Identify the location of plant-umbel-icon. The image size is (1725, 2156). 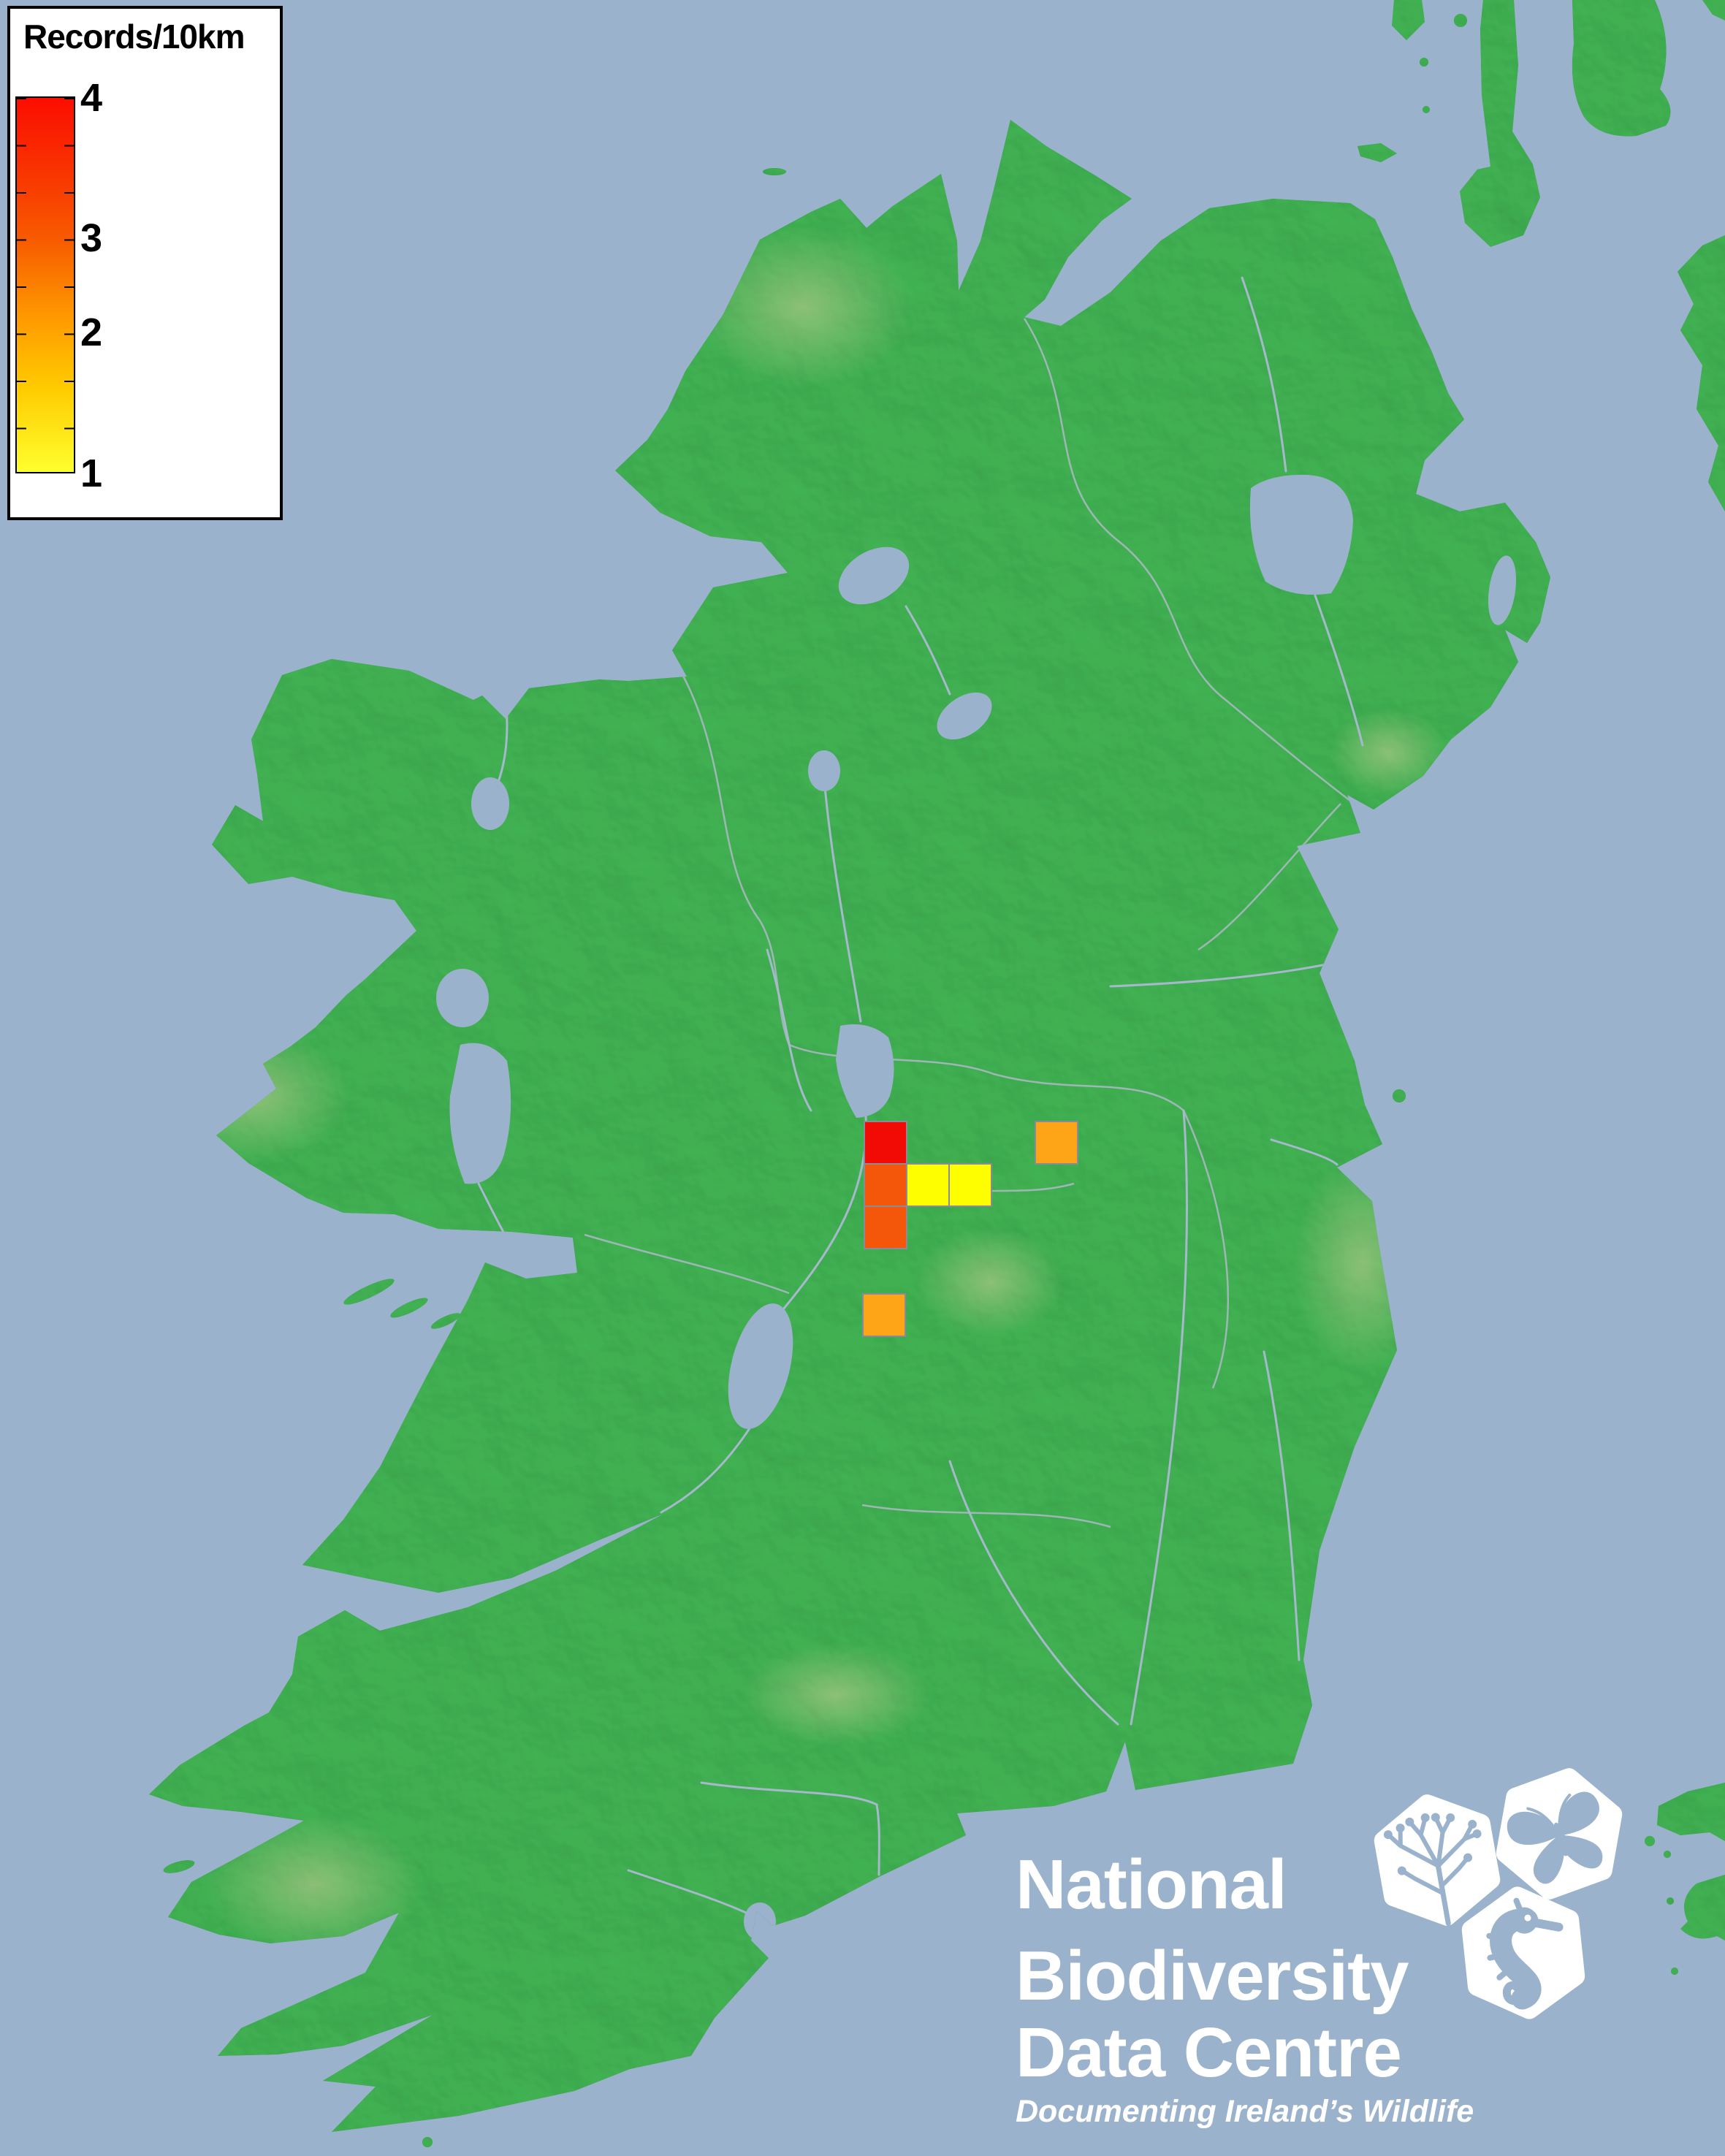
(1437, 1861).